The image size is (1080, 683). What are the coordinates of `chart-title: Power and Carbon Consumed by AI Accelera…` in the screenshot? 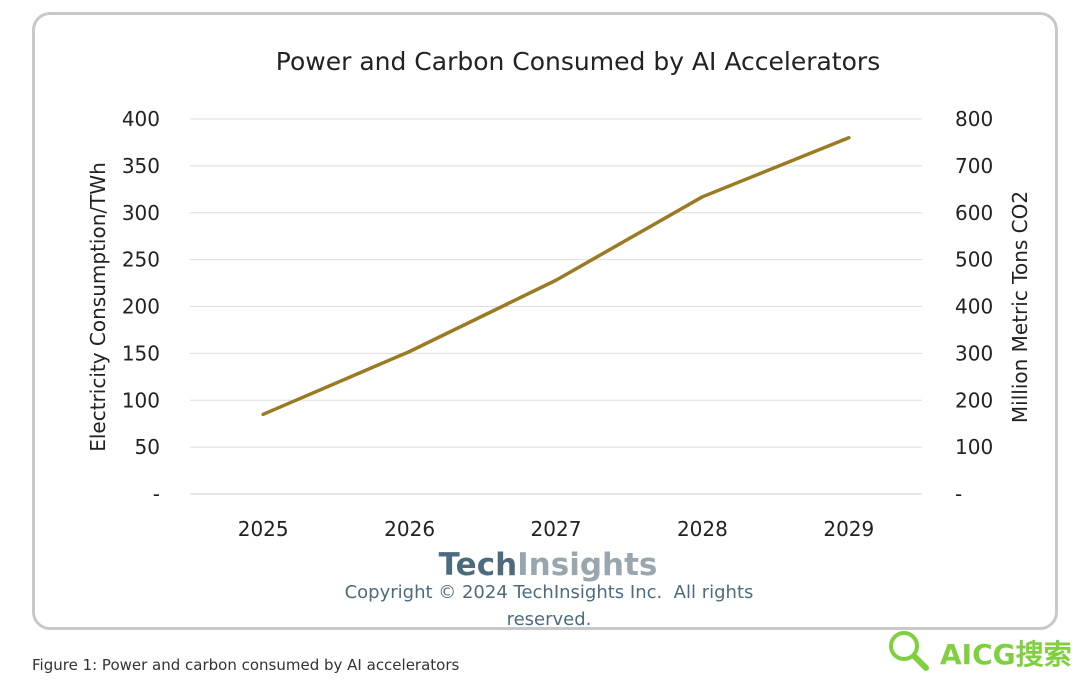 It's located at (578, 61).